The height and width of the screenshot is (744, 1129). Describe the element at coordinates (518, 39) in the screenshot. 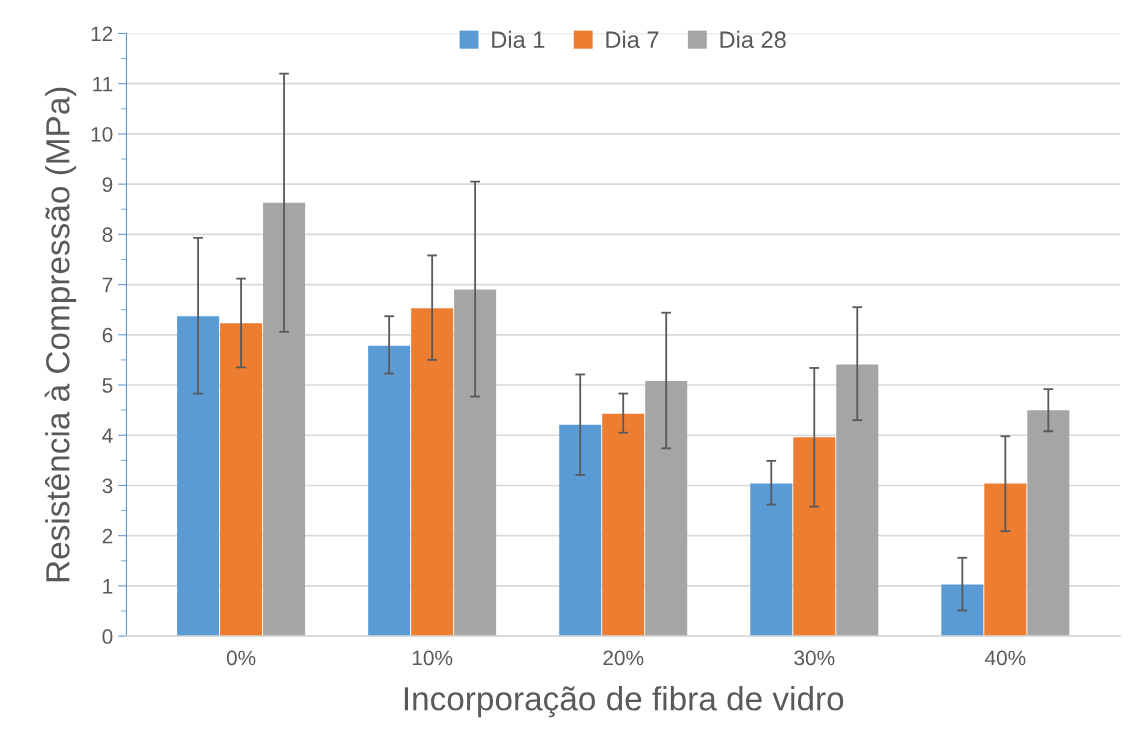

I see `legend-label: Dia 1` at that location.